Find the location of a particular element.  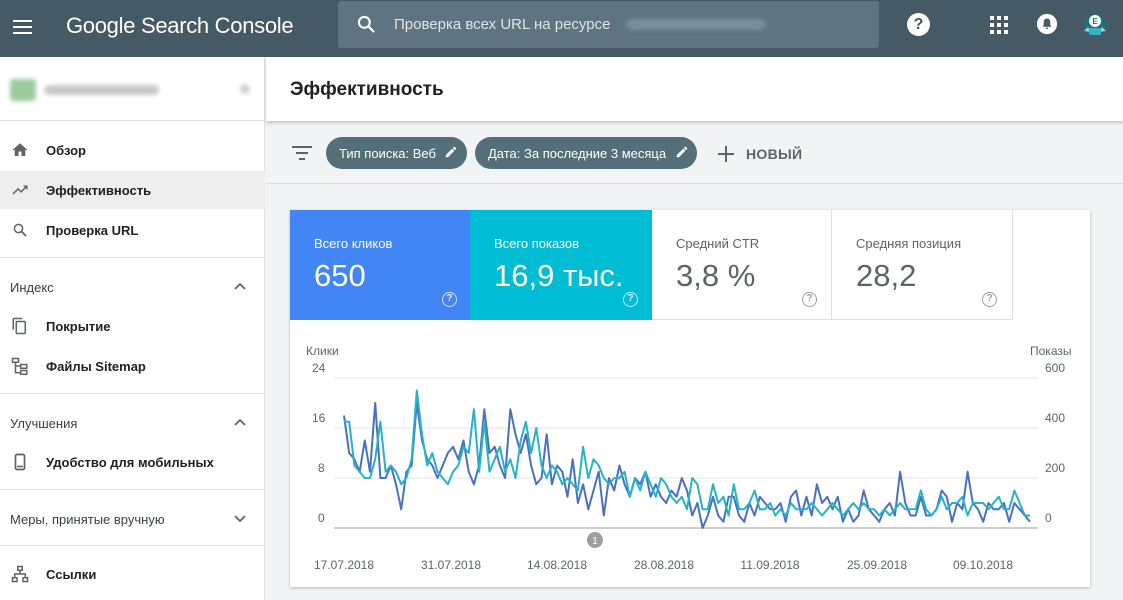

left-tick: 16 is located at coordinates (319, 418).